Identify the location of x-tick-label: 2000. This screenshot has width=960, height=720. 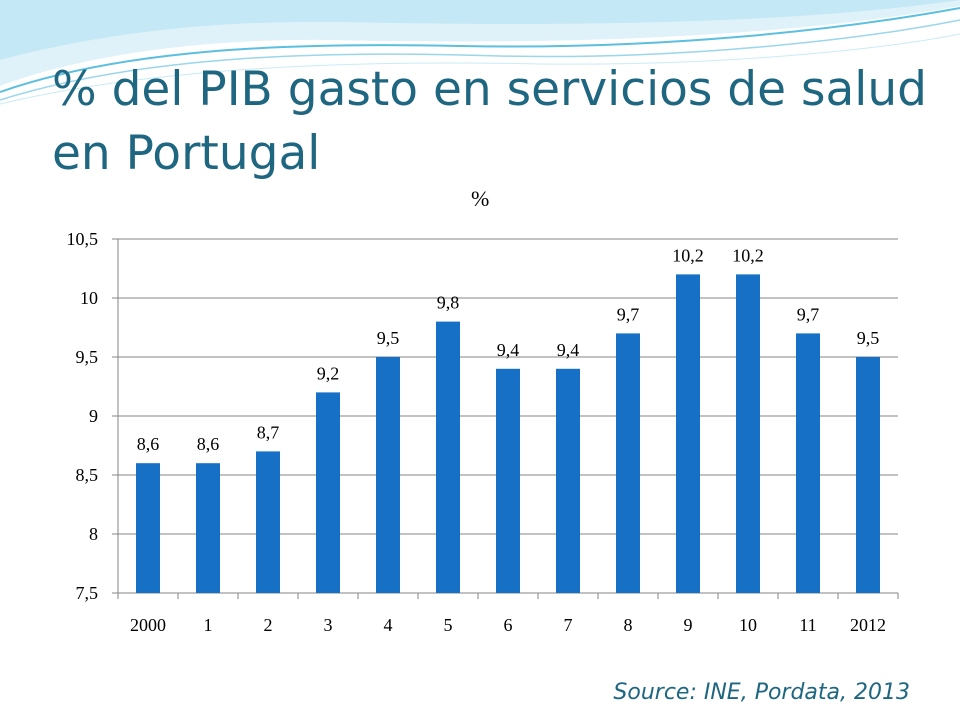
(148, 625).